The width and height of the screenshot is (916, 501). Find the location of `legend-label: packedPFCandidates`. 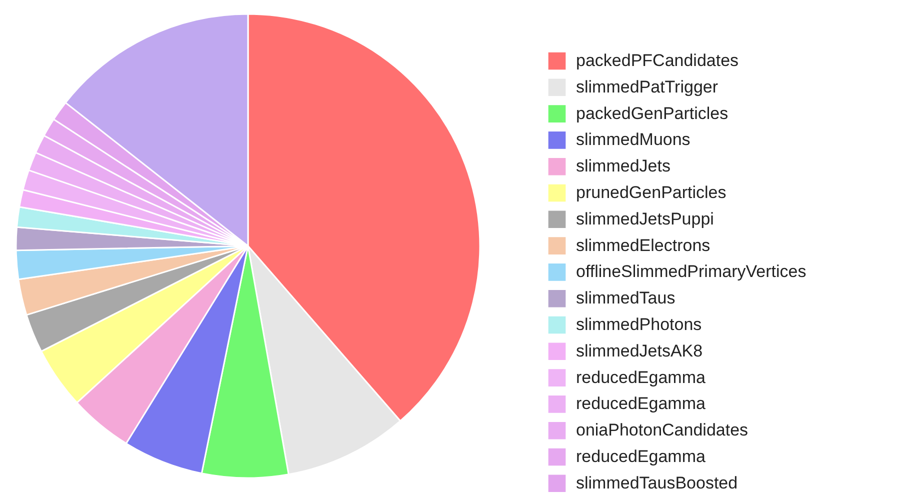

legend-label: packedPFCandidates is located at coordinates (657, 60).